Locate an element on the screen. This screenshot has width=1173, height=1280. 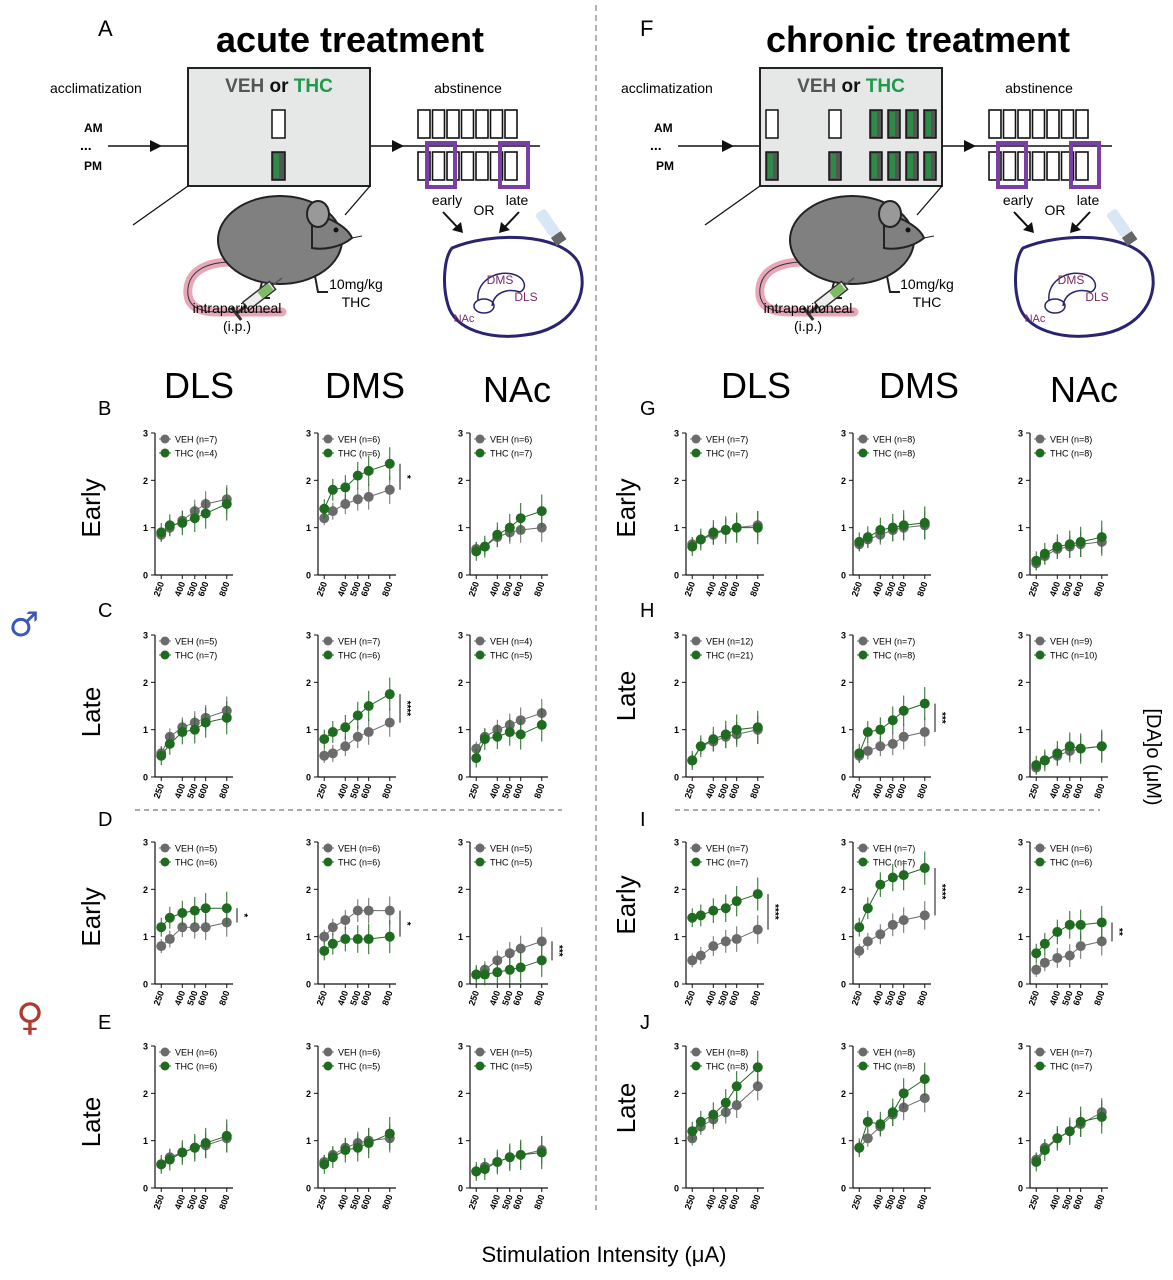
chronic-am-label: AM is located at coordinates (663, 128).